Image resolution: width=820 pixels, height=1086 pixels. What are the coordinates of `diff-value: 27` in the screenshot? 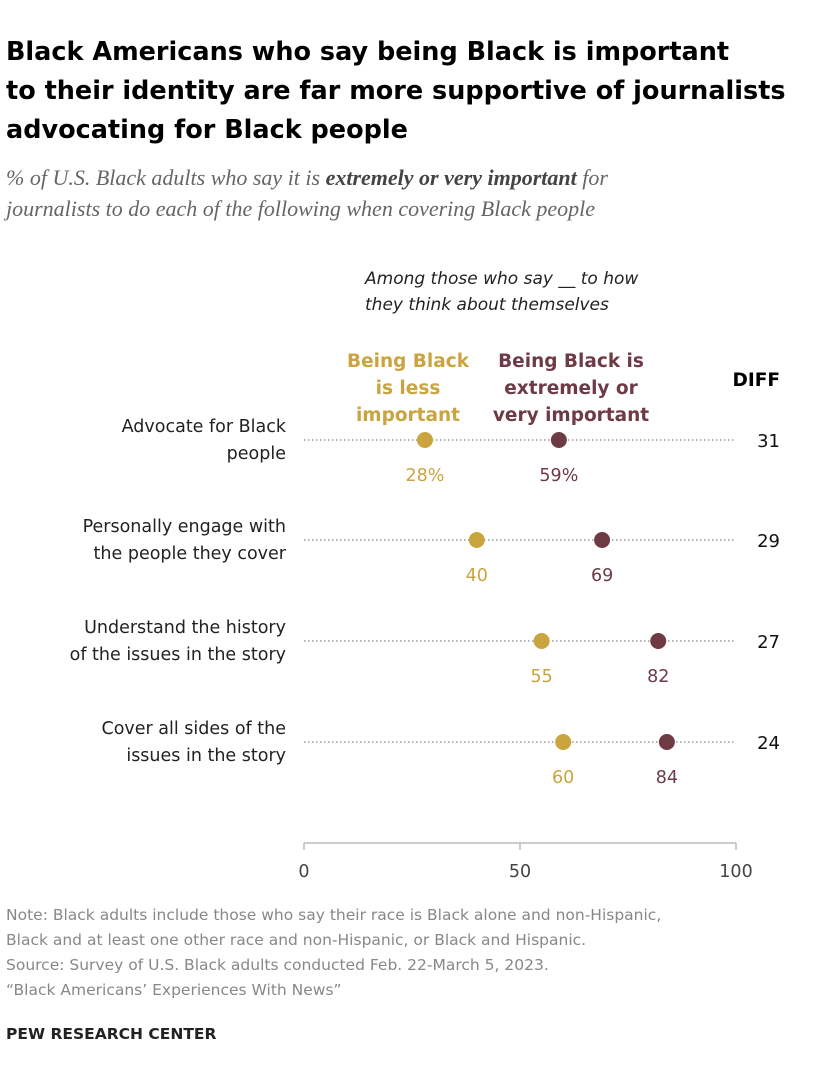 It's located at (768, 642).